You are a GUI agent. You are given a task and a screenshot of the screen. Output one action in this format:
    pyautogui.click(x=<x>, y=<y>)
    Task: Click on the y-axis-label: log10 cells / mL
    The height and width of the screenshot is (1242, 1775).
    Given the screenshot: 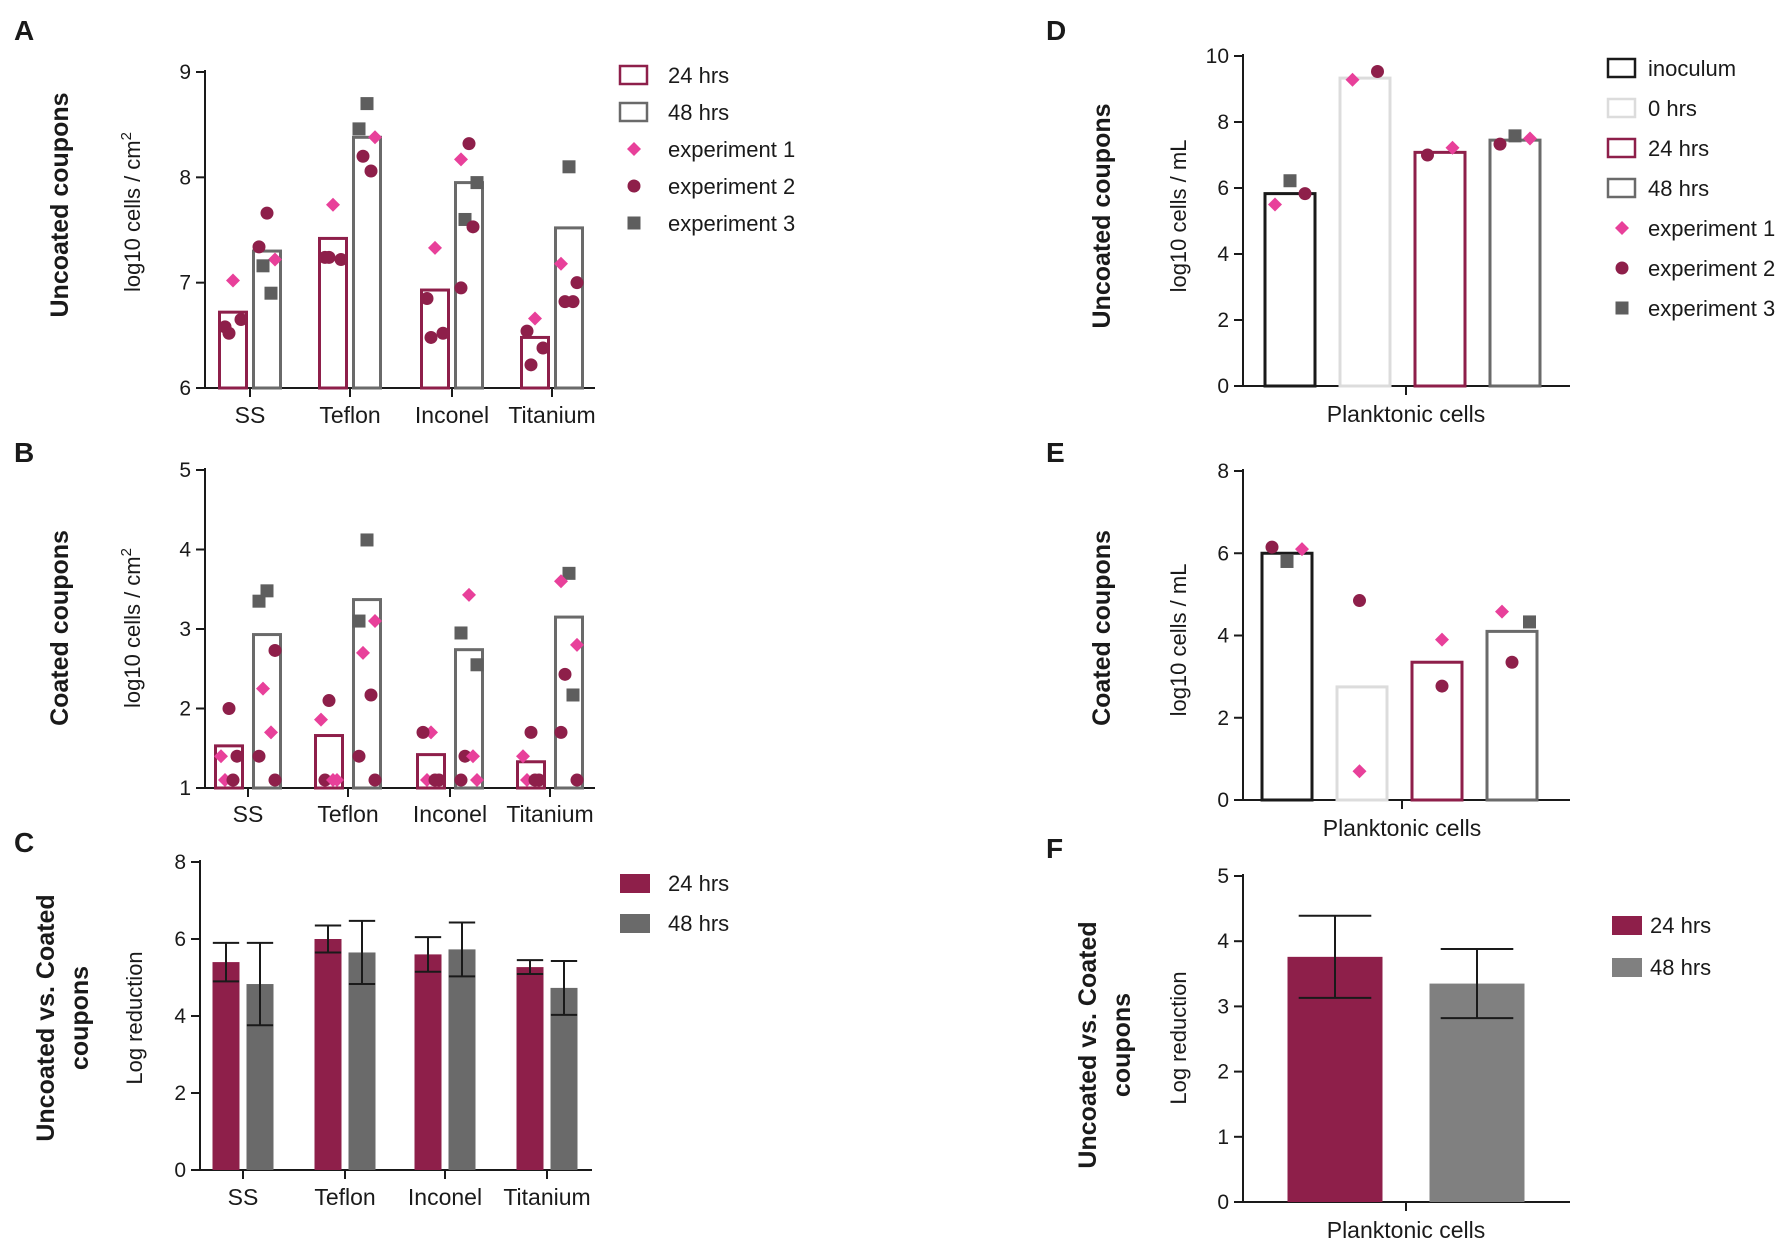 What is the action you would take?
    pyautogui.click(x=1178, y=640)
    